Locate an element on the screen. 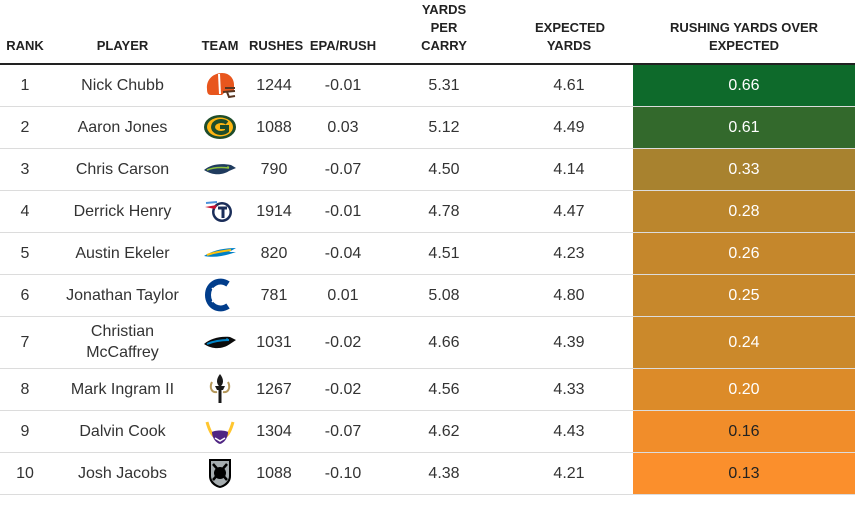  epa-cell: 0.01 is located at coordinates (343, 295).